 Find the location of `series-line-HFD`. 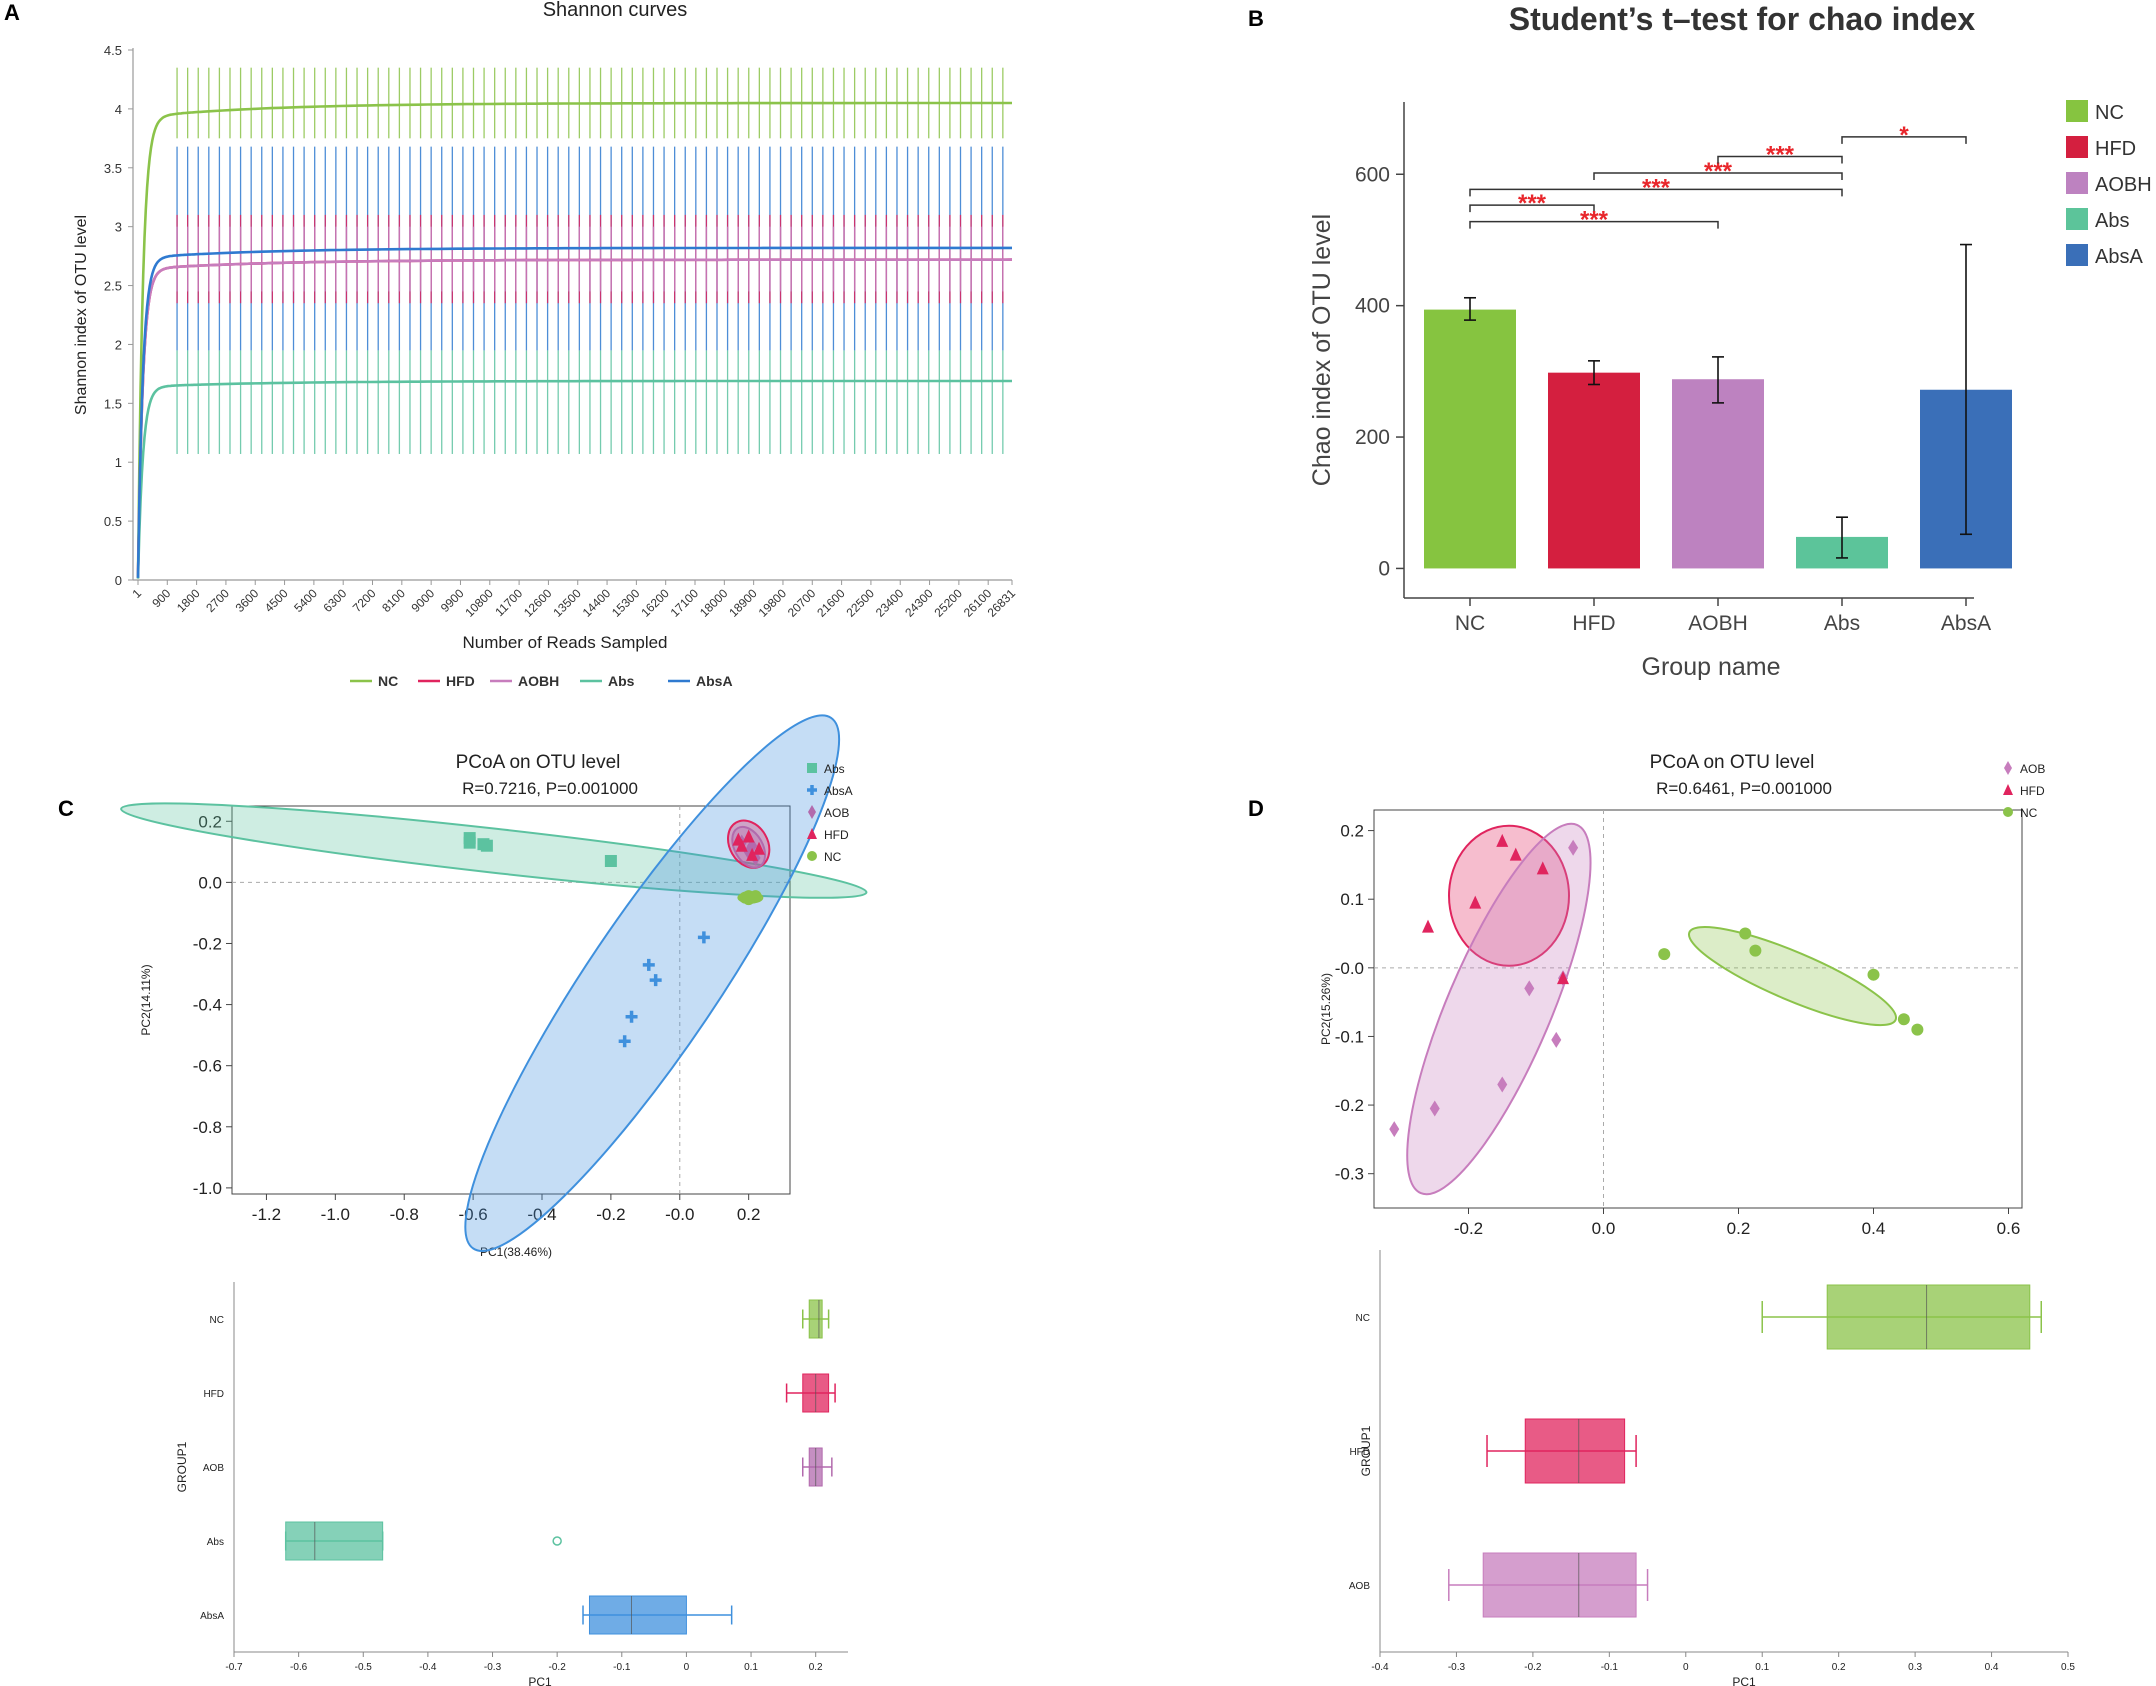

series-line-HFD is located at coordinates (574, 418).